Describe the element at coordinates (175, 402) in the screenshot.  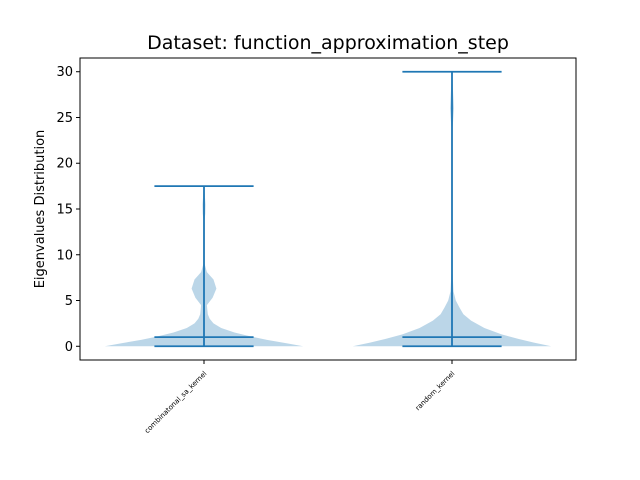
I see `x-tick-label: combinatonal_sa_kernel` at that location.